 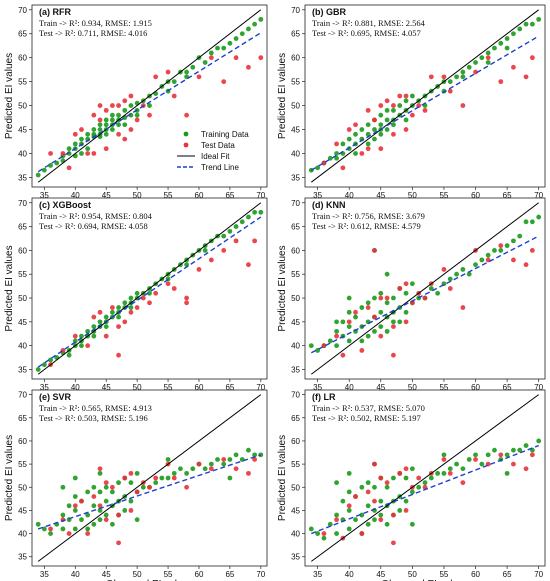 I want to click on train-stats: Train -> R²: 0.954, RMSE: 0.804, so click(x=96, y=216).